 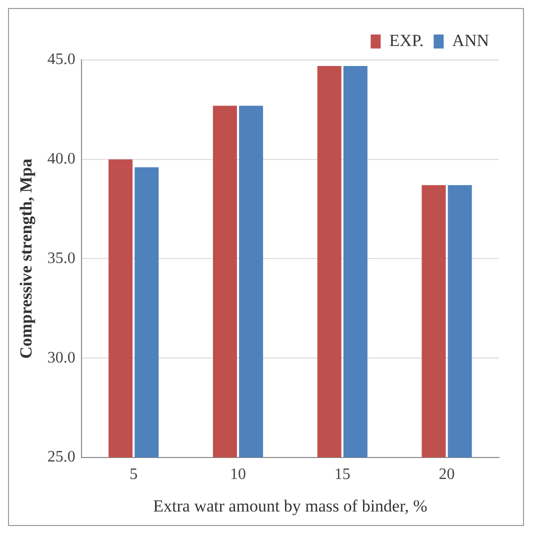 I want to click on x-tick-label: 20, so click(x=446, y=475).